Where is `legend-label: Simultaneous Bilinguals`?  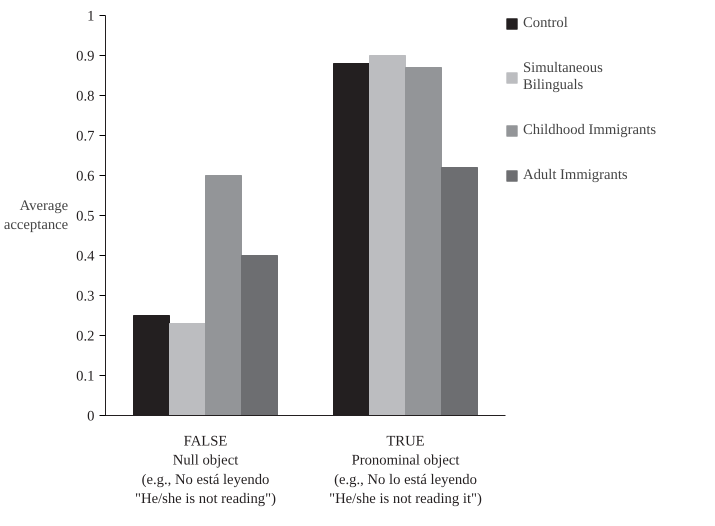 legend-label: Simultaneous Bilinguals is located at coordinates (563, 77).